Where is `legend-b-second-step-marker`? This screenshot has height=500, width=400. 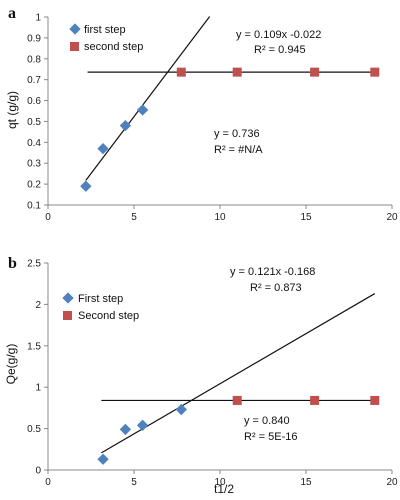 legend-b-second-step-marker is located at coordinates (67, 315).